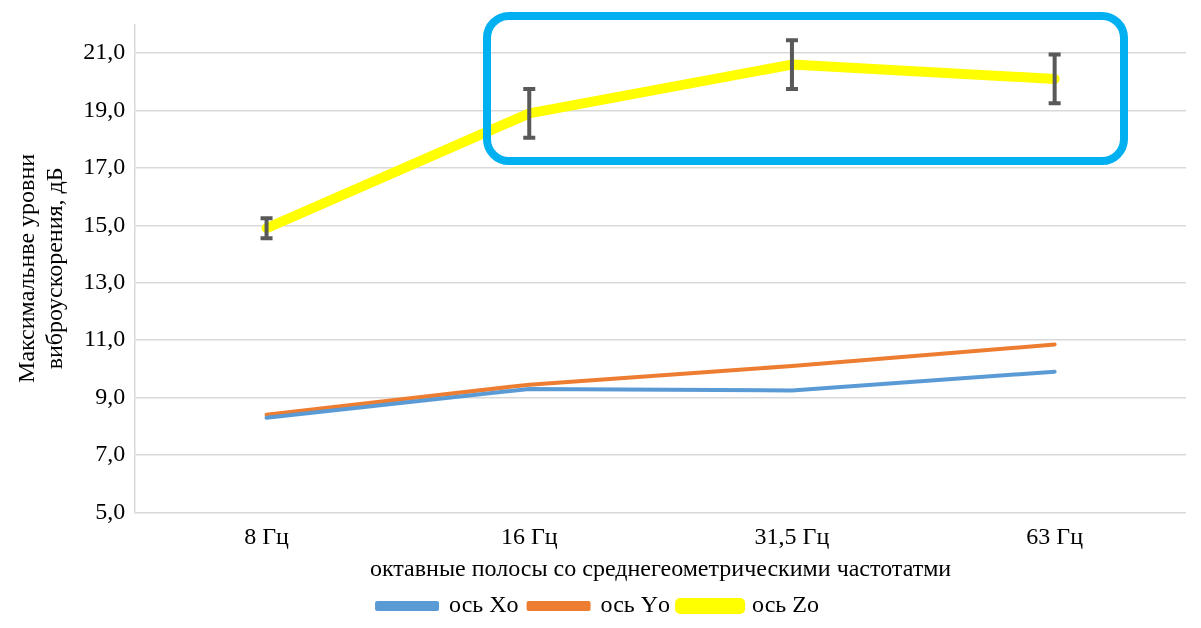 The height and width of the screenshot is (628, 1201). What do you see at coordinates (105, 338) in the screenshot?
I see `y-tick-label: 11,0` at bounding box center [105, 338].